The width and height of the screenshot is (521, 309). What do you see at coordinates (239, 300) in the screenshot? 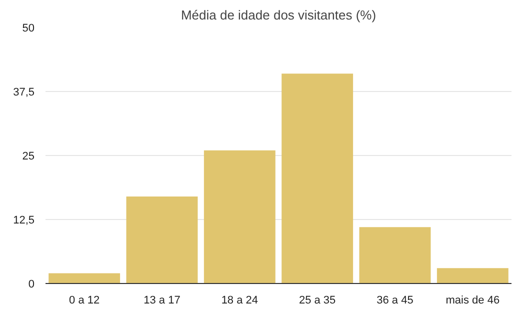
I see `x-tick-label: 18 a 24` at bounding box center [239, 300].